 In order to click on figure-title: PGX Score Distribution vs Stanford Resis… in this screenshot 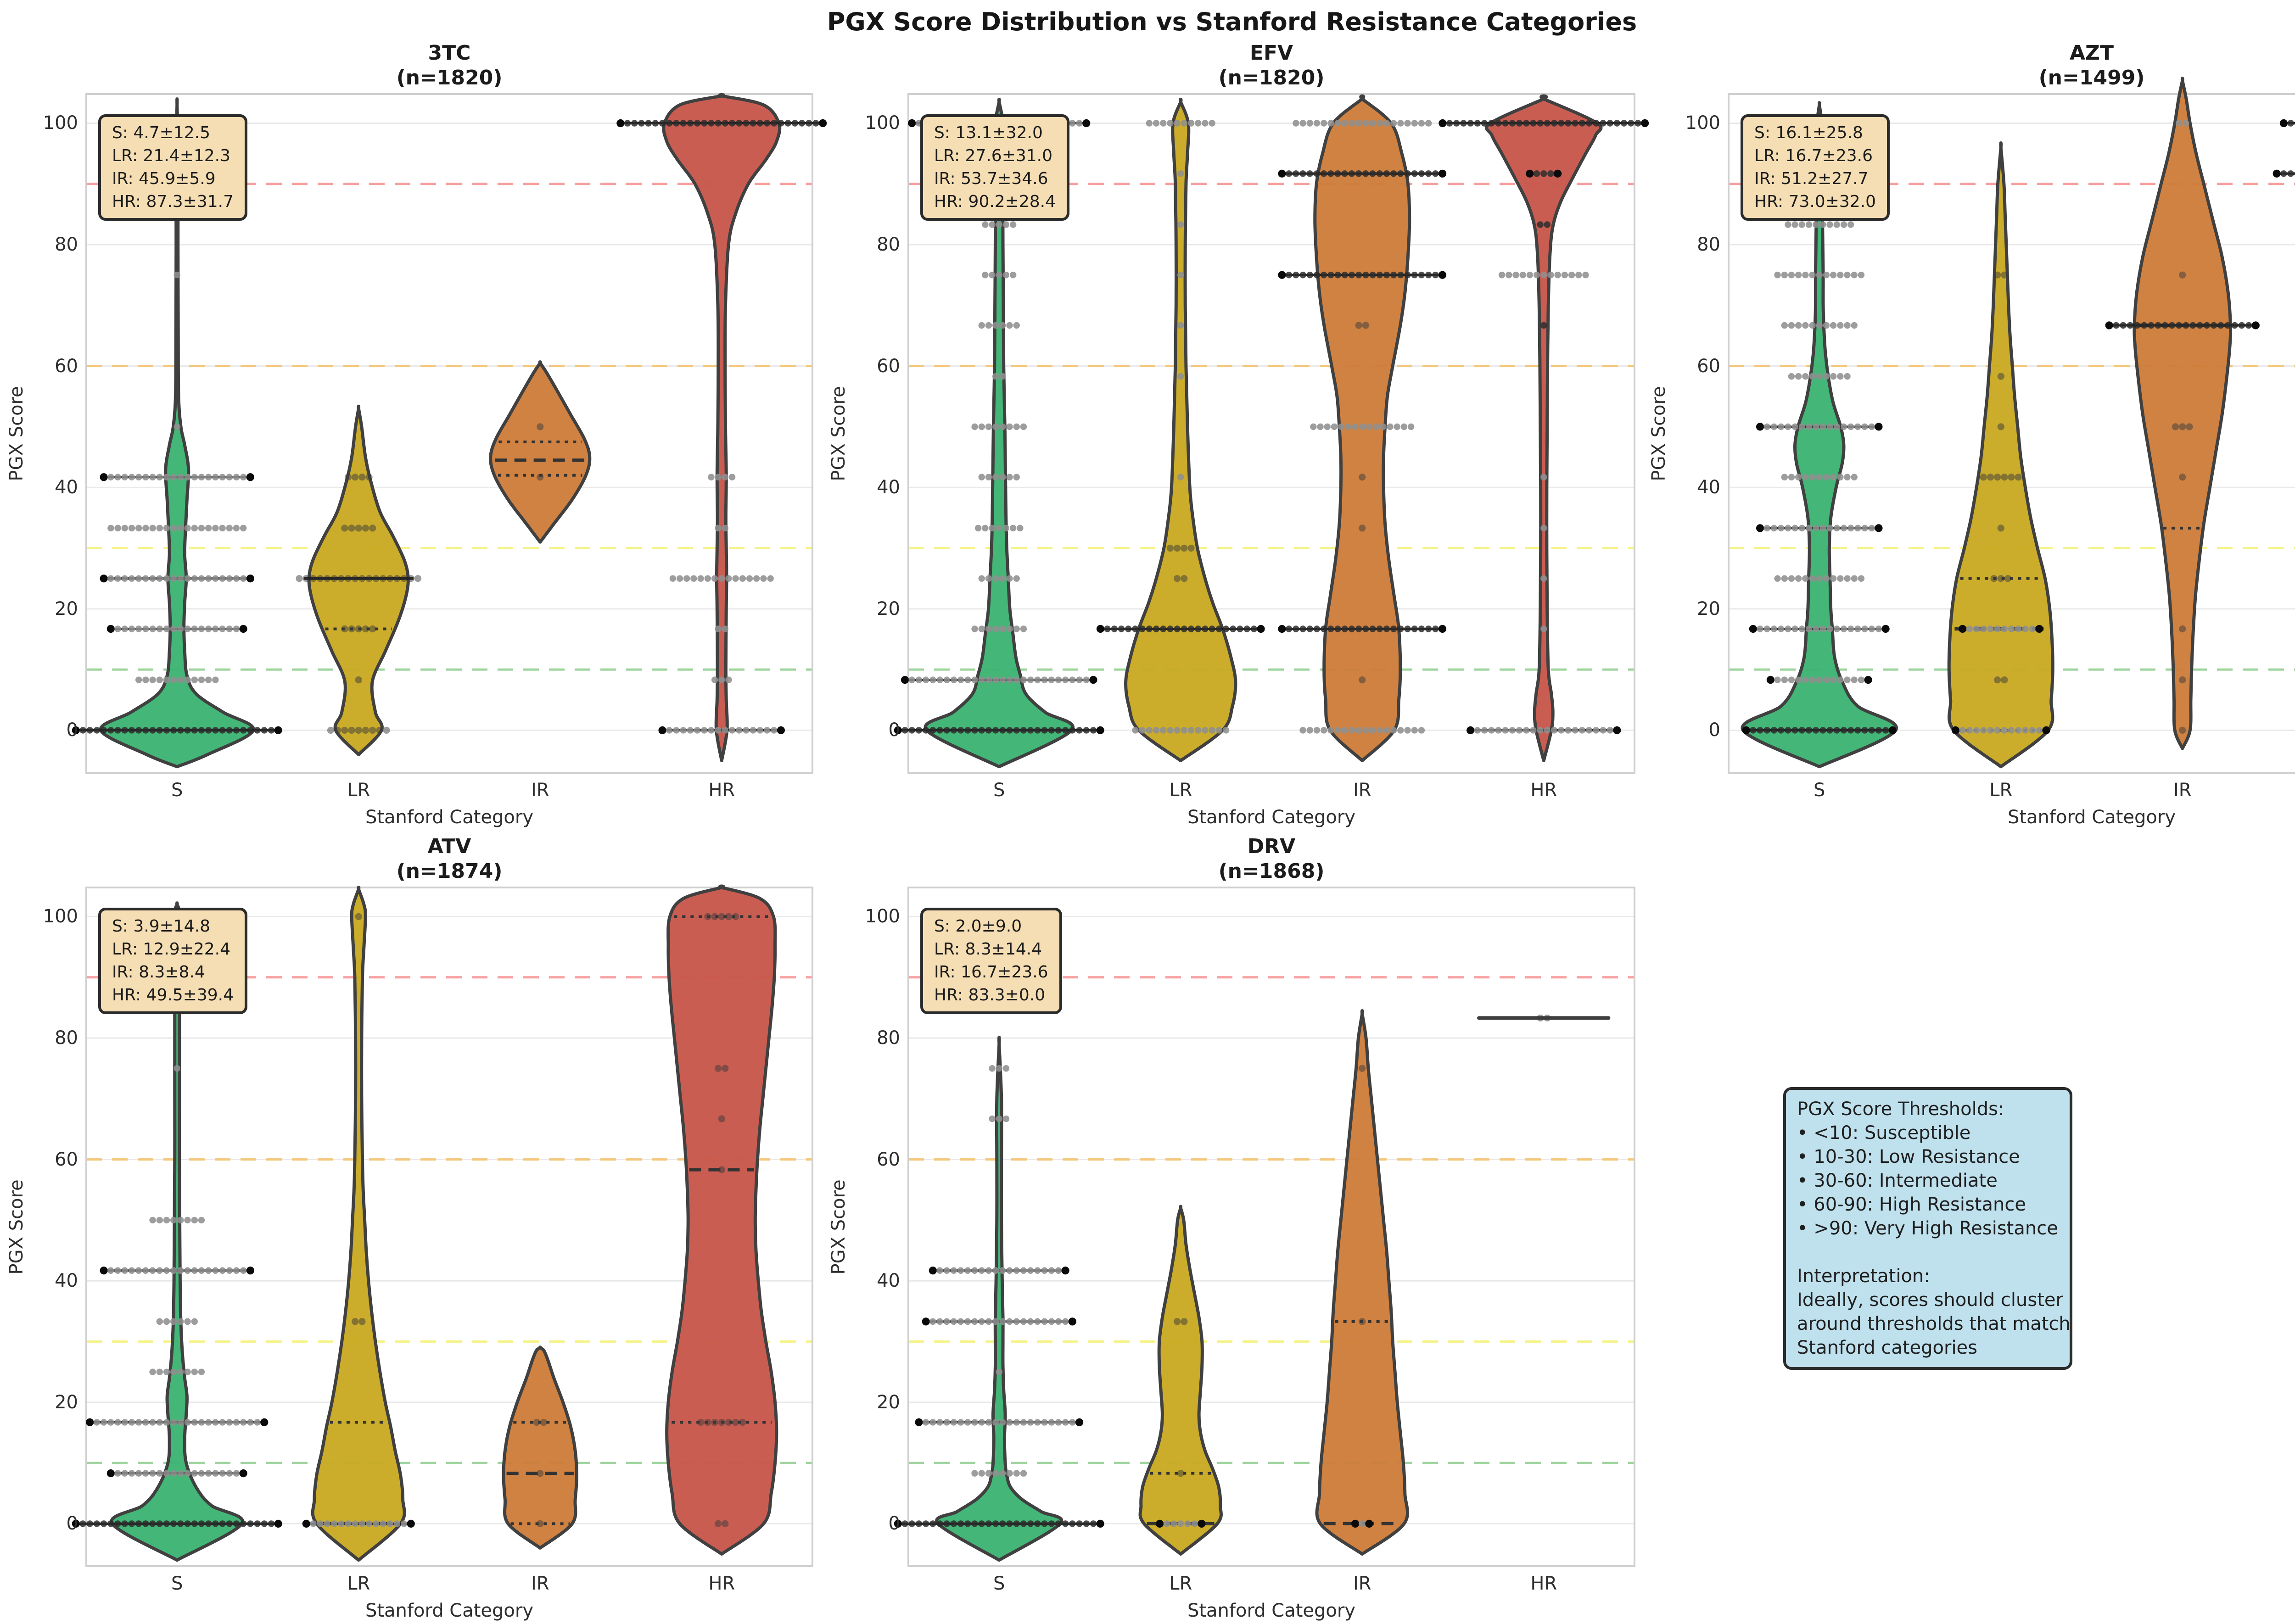, I will do `click(1232, 21)`.